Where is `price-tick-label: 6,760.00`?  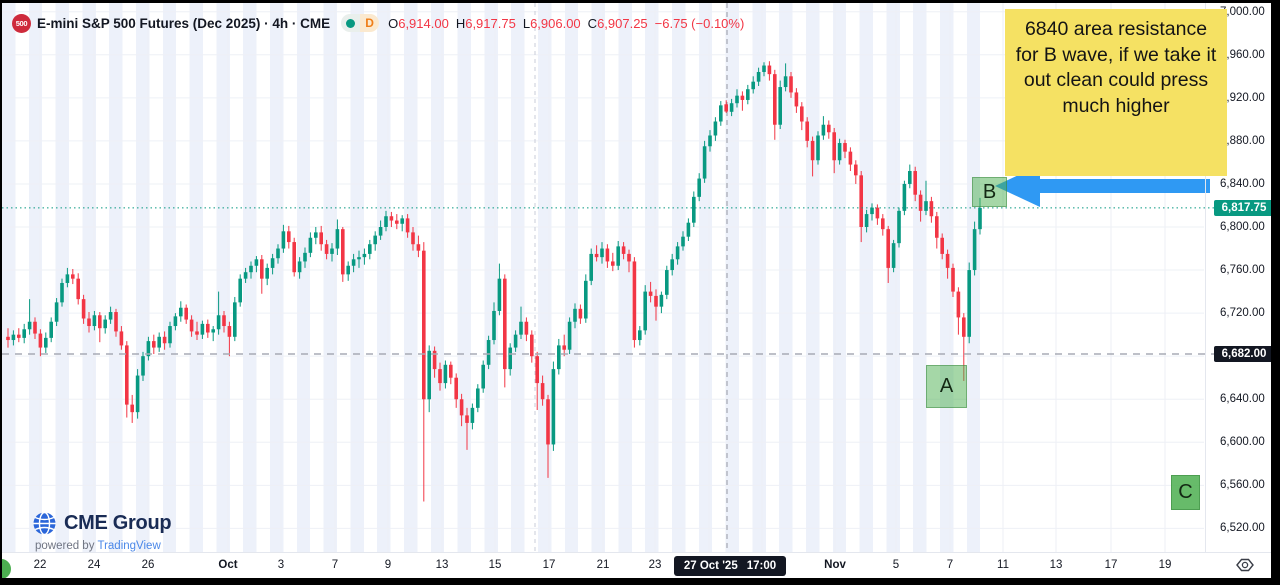 price-tick-label: 6,760.00 is located at coordinates (1242, 270).